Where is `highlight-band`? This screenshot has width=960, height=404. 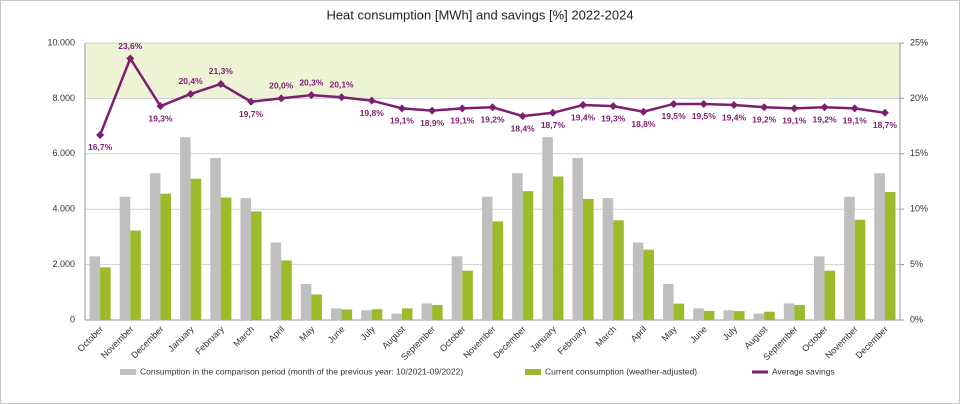 highlight-band is located at coordinates (492, 71).